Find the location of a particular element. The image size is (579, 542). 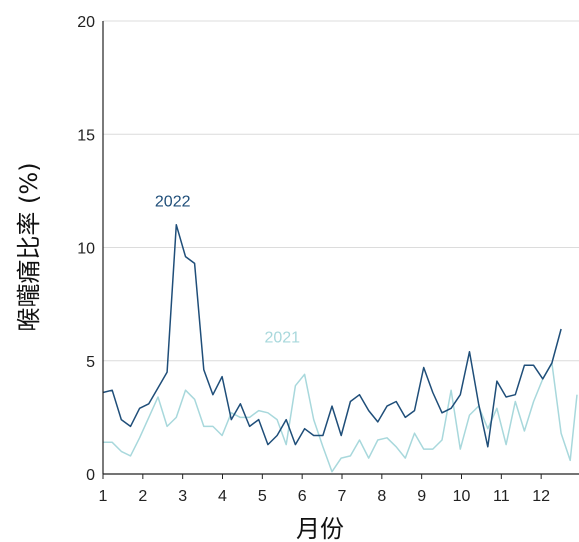

series-label-2021: 2021 is located at coordinates (282, 338).